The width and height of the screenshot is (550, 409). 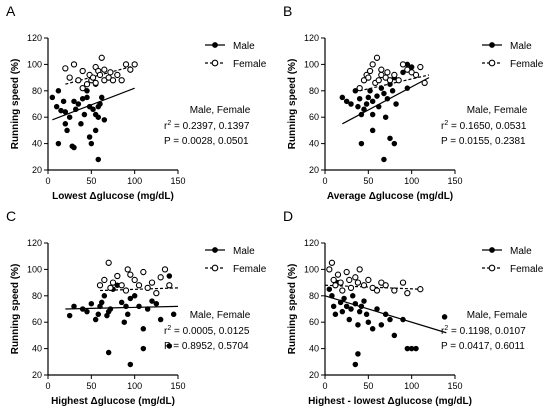 What do you see at coordinates (390, 401) in the screenshot?
I see `x-axis-label: Highest - lowest Δglucose (mg/dL)` at bounding box center [390, 401].